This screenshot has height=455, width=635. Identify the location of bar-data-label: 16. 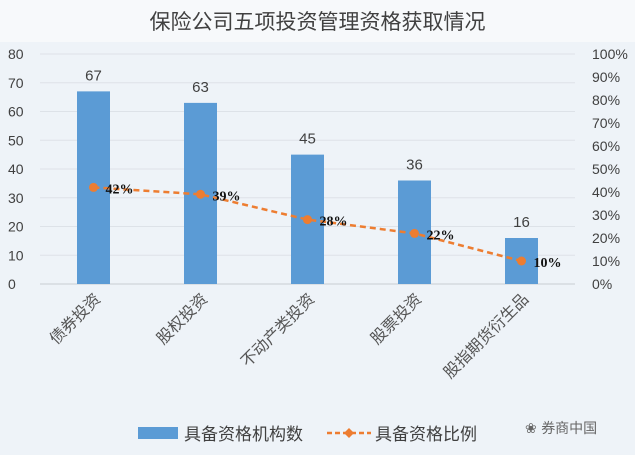
(521, 222).